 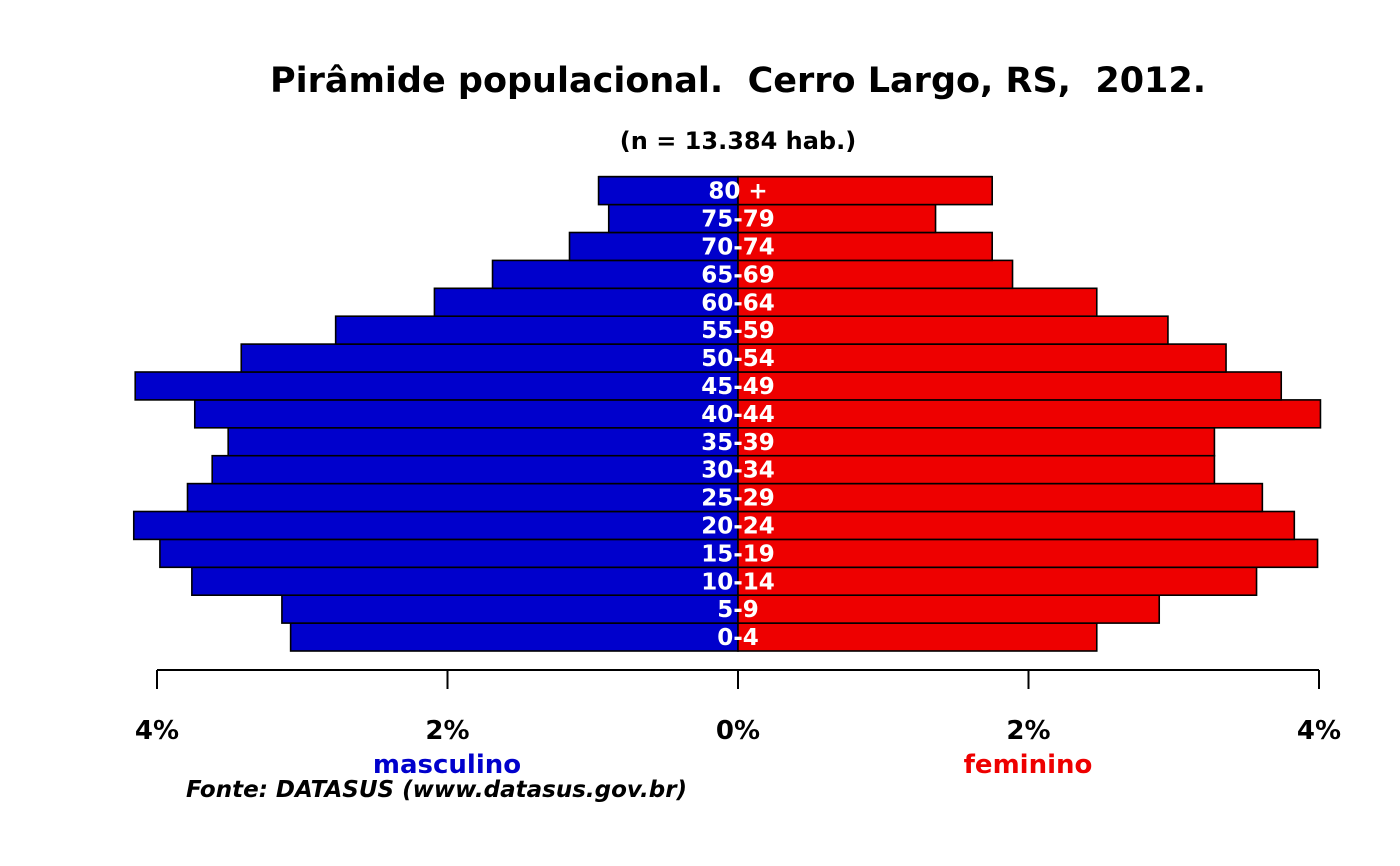 I want to click on age-group-label: 75-79, so click(x=738, y=220).